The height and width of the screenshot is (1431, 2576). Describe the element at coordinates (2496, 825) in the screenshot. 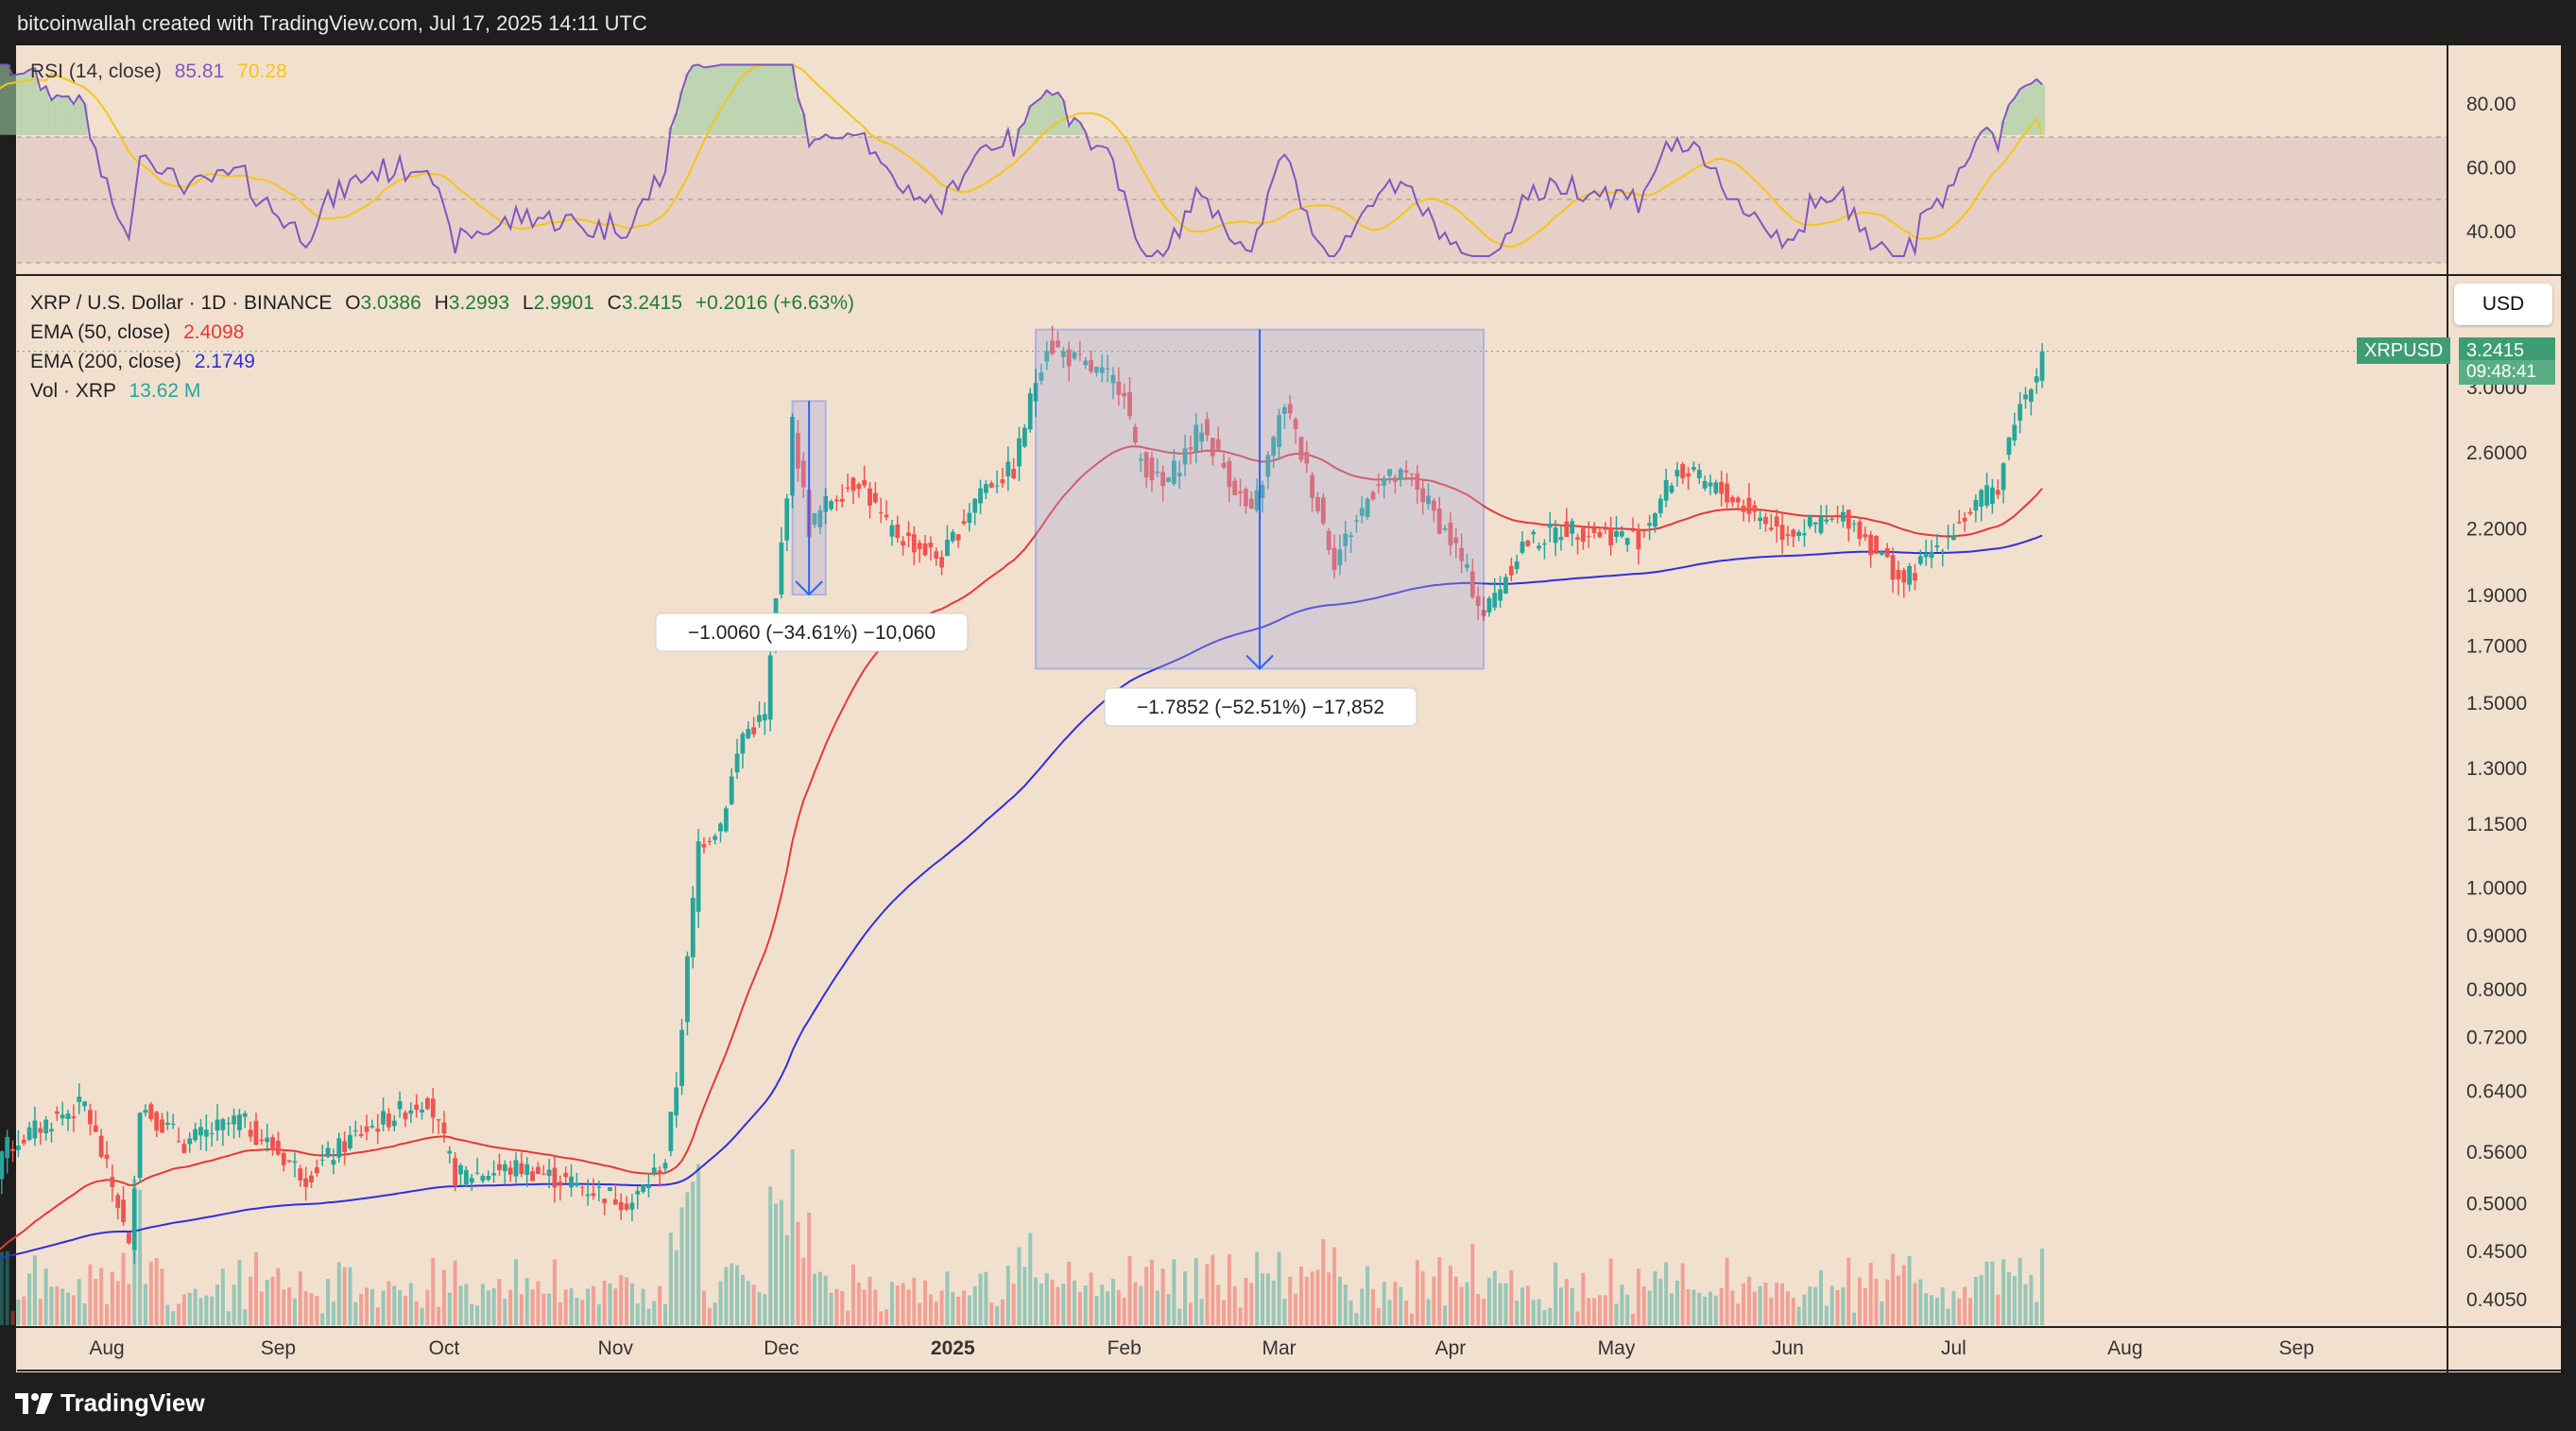

I see `price-tick-label: 1.1500` at that location.